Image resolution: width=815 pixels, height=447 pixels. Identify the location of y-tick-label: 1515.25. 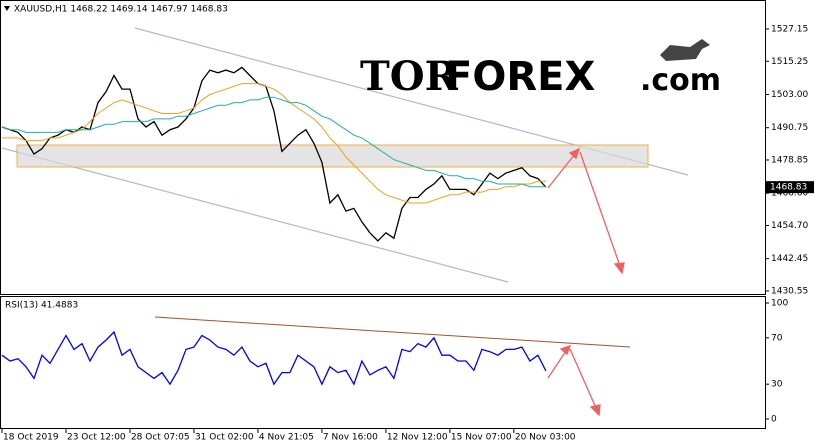
(789, 62).